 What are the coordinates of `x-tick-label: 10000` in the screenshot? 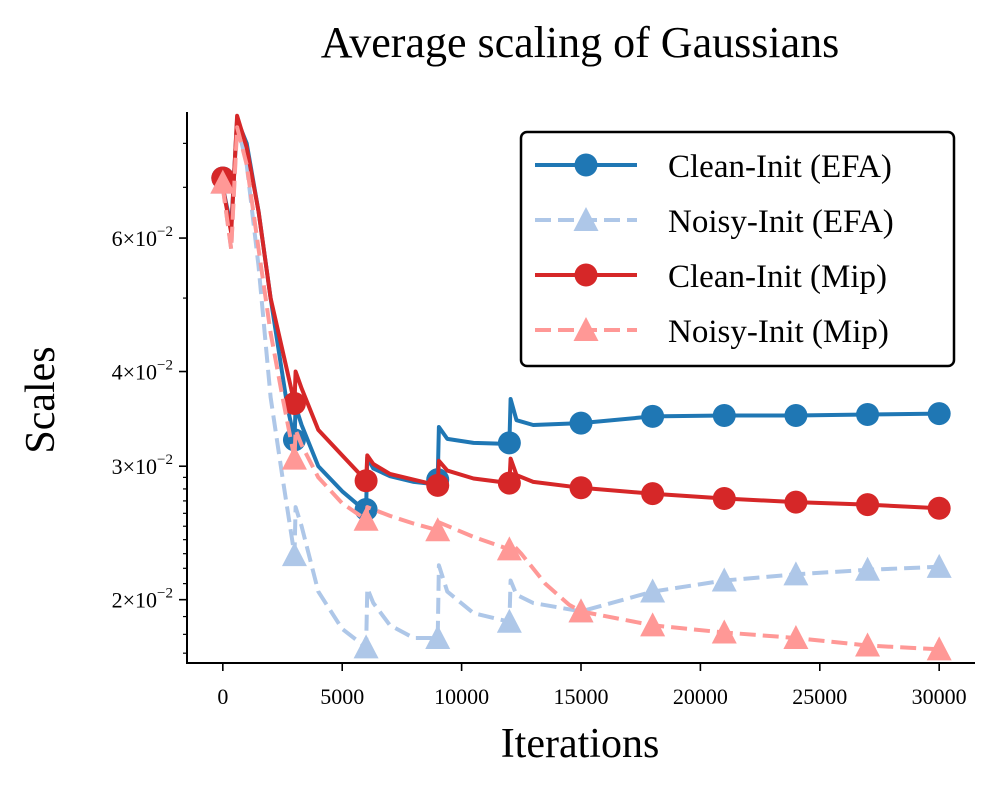 It's located at (461, 696).